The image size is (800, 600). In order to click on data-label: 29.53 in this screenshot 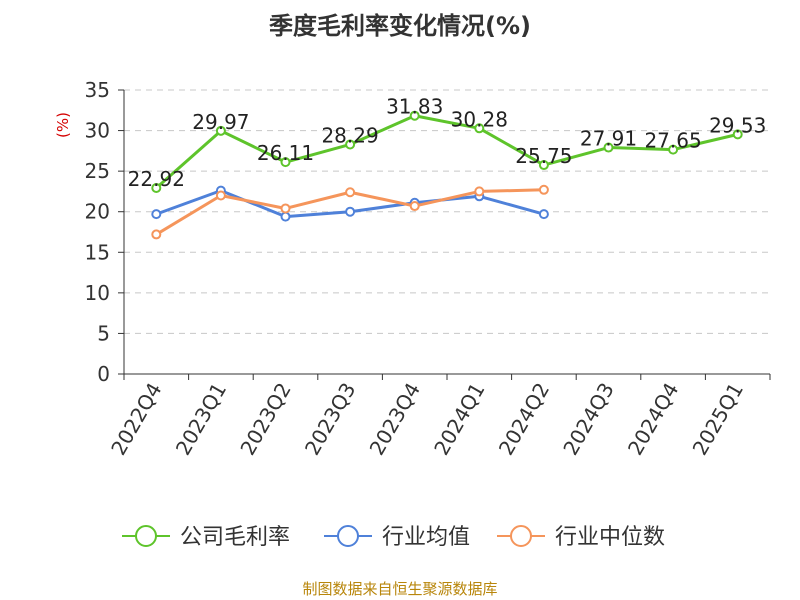, I will do `click(737, 125)`.